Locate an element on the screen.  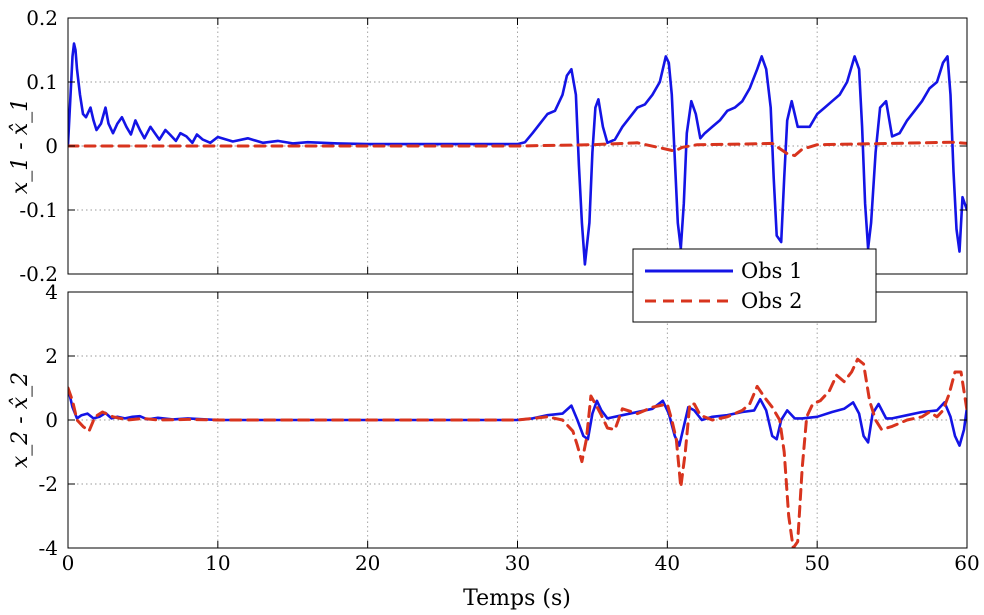
legend-label-obs1: Obs 1 is located at coordinates (771, 271).